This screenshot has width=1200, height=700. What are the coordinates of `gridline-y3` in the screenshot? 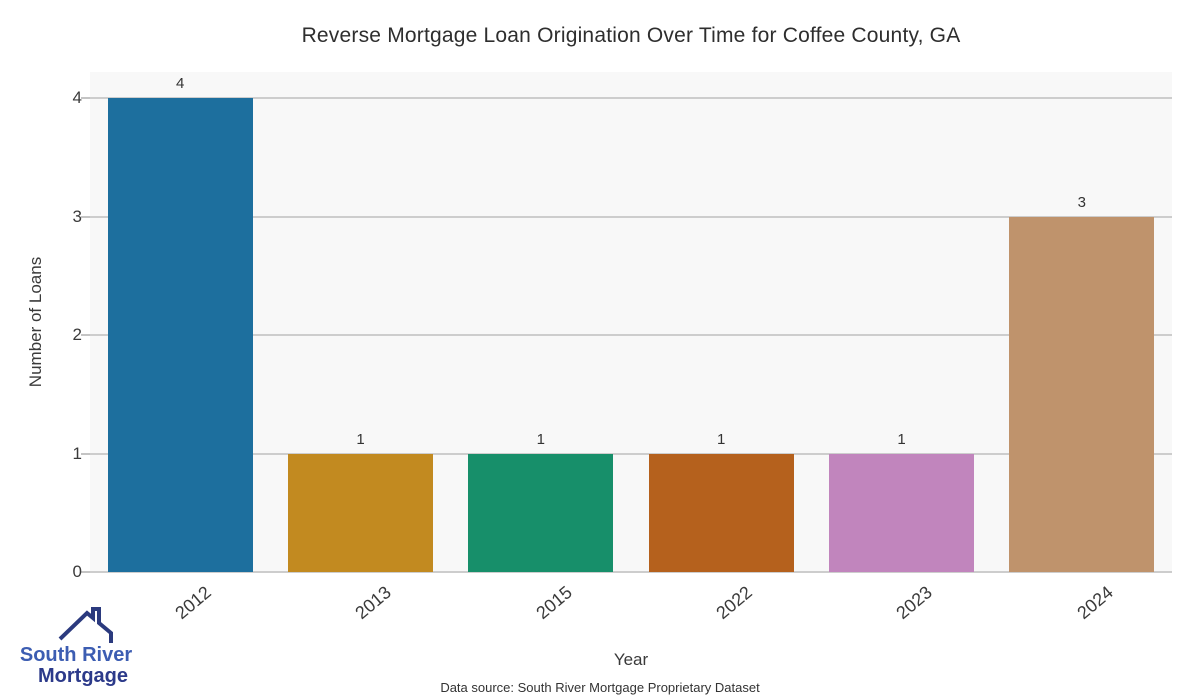 It's located at (631, 216).